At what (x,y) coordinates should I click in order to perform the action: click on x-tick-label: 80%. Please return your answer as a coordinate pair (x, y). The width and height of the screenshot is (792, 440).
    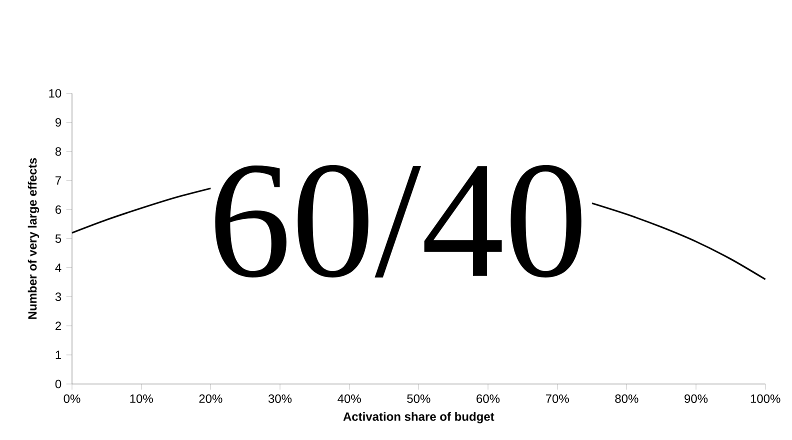
    Looking at the image, I should click on (626, 398).